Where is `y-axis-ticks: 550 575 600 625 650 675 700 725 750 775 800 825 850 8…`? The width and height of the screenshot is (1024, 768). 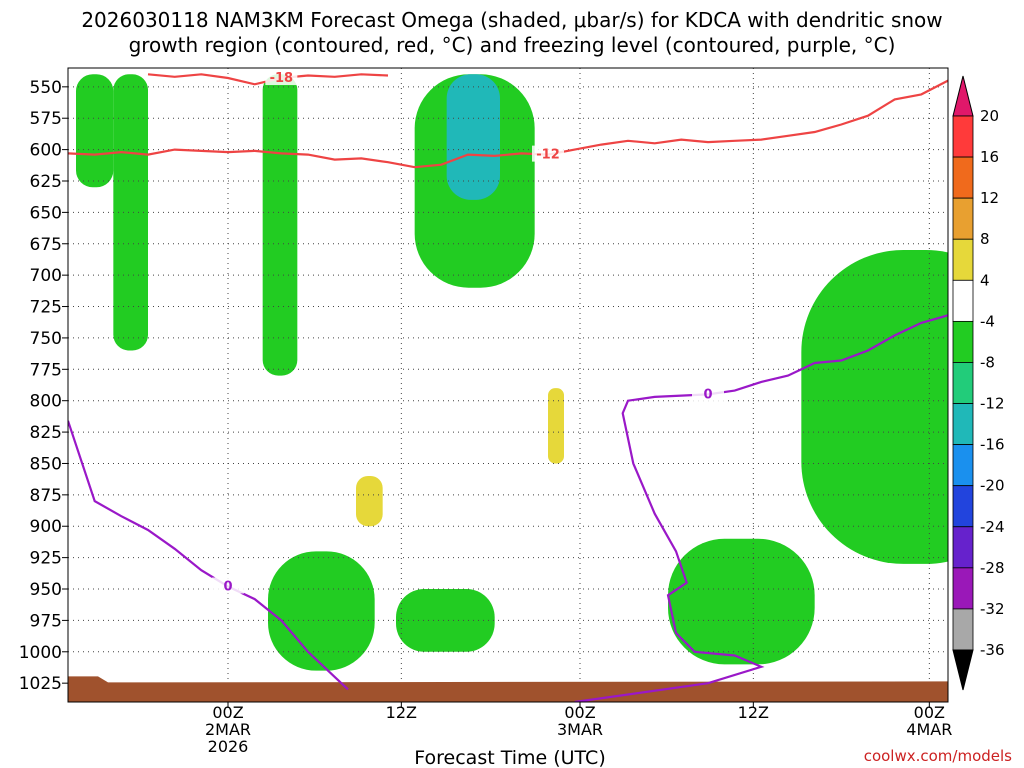 y-axis-ticks: 550 575 600 625 650 675 700 725 750 775 800 825 850 8… is located at coordinates (43, 386).